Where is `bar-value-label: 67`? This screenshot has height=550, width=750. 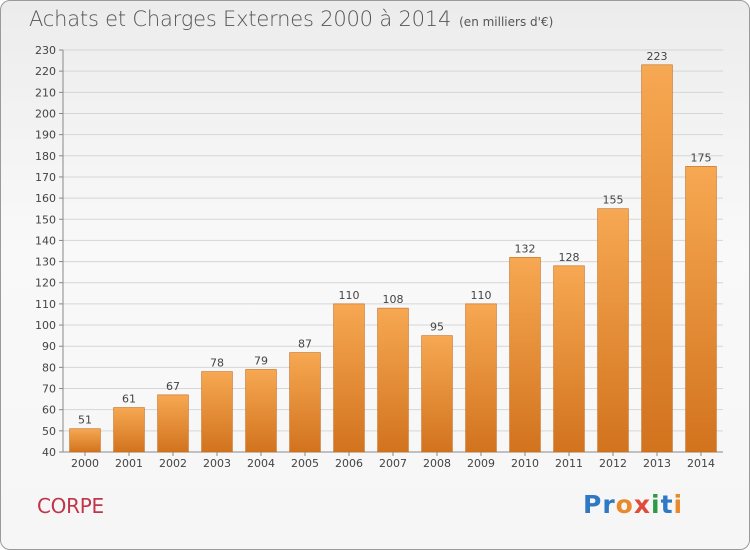 bar-value-label: 67 is located at coordinates (173, 386).